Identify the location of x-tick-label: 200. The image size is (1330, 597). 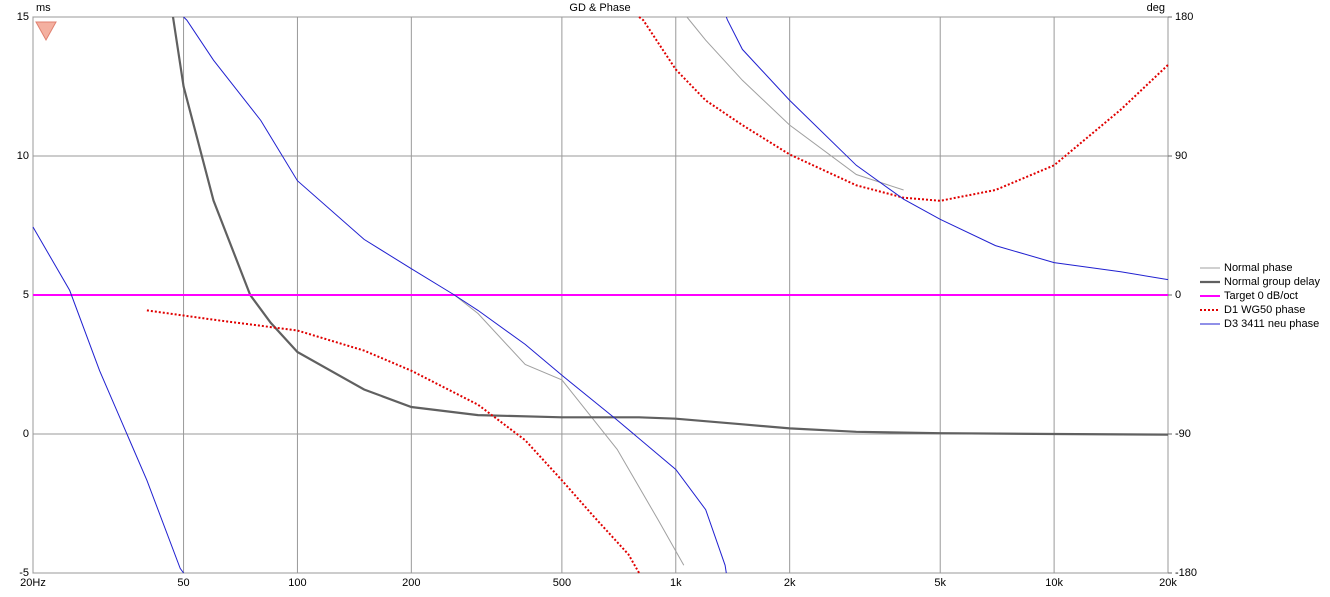
(411, 583).